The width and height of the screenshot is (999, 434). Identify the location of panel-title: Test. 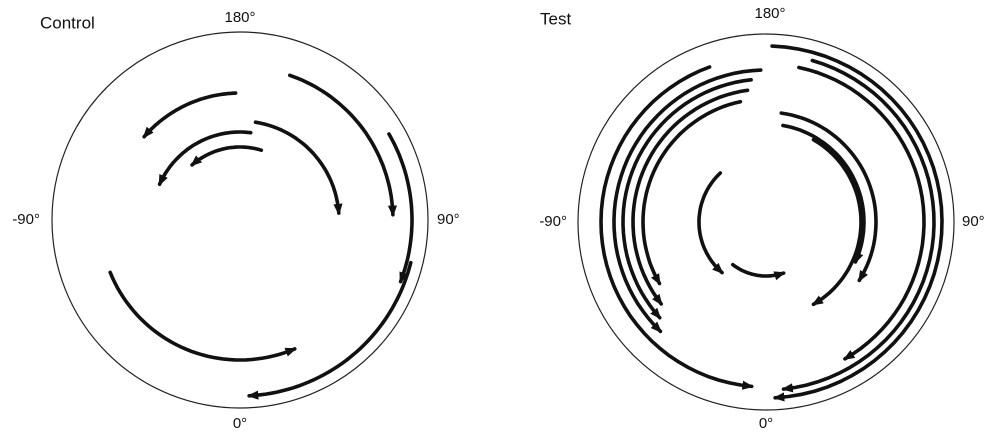
(555, 18).